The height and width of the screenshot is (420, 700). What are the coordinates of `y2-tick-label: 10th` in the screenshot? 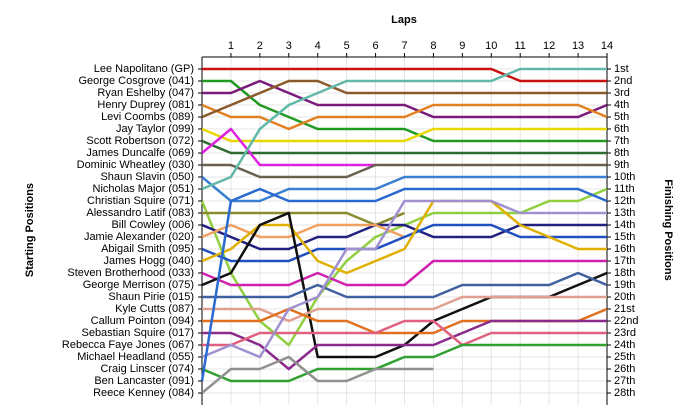 It's located at (624, 177).